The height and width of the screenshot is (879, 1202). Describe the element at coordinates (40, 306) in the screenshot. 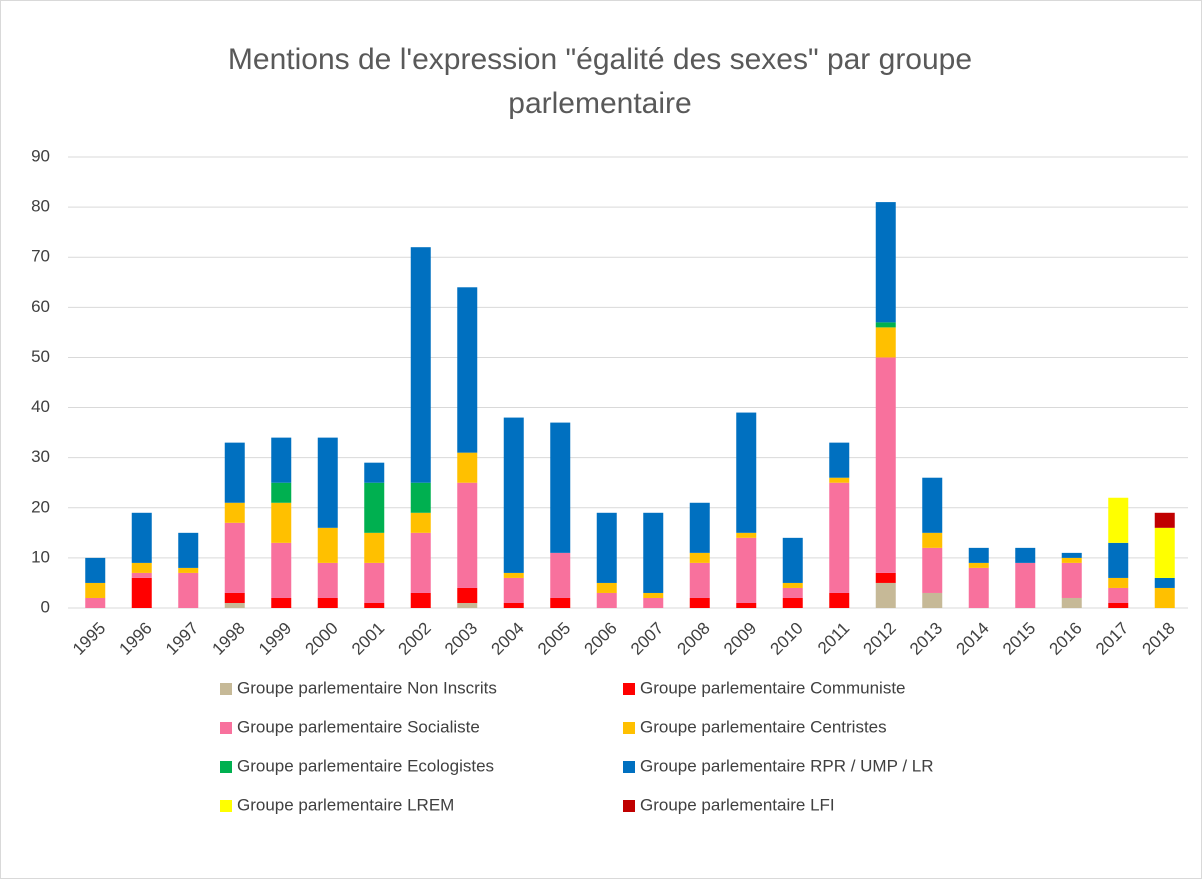

I see `y-tick-label: 60` at that location.